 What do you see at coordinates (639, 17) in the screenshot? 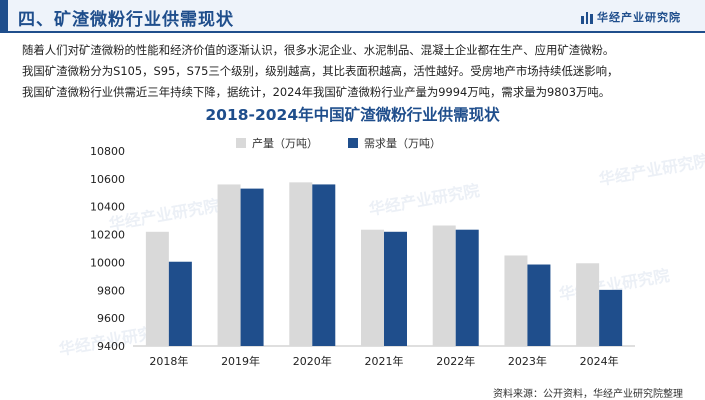
I see `brand-name: 华经产业研究院` at bounding box center [639, 17].